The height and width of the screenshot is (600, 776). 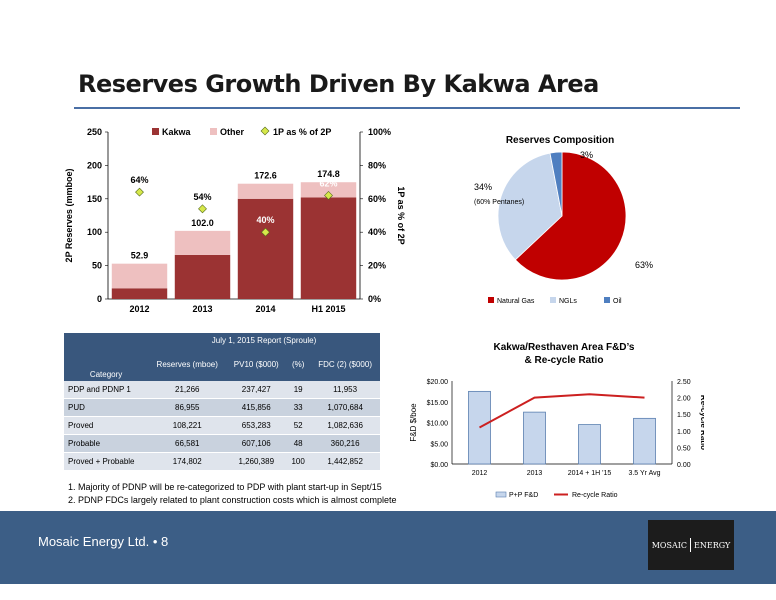 What do you see at coordinates (501, 494) in the screenshot?
I see `fd-legend-swatch-bar` at bounding box center [501, 494].